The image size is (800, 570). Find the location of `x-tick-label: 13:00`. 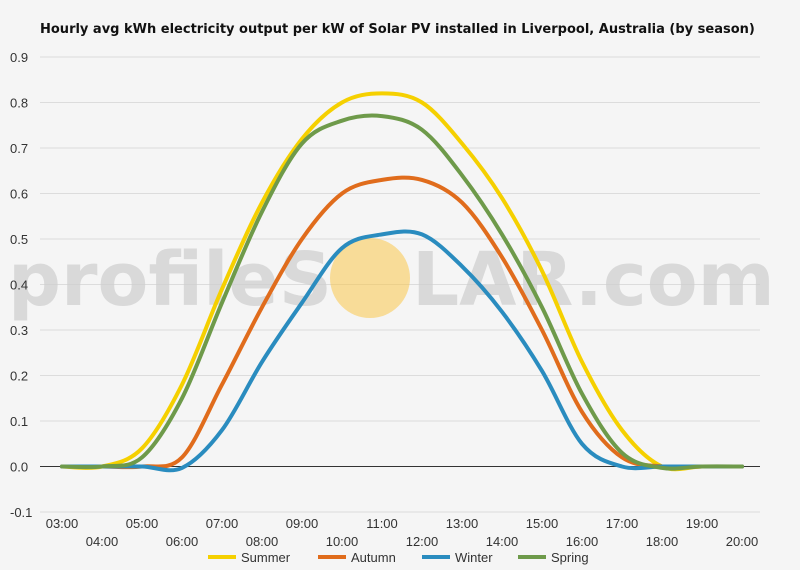

x-tick-label: 13:00 is located at coordinates (462, 523).